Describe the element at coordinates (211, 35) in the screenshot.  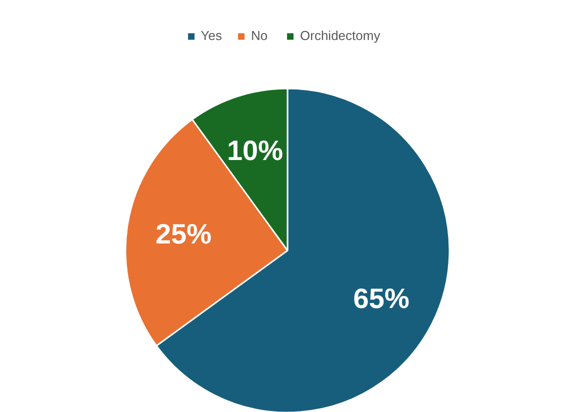
I see `legend-label: Yes` at that location.